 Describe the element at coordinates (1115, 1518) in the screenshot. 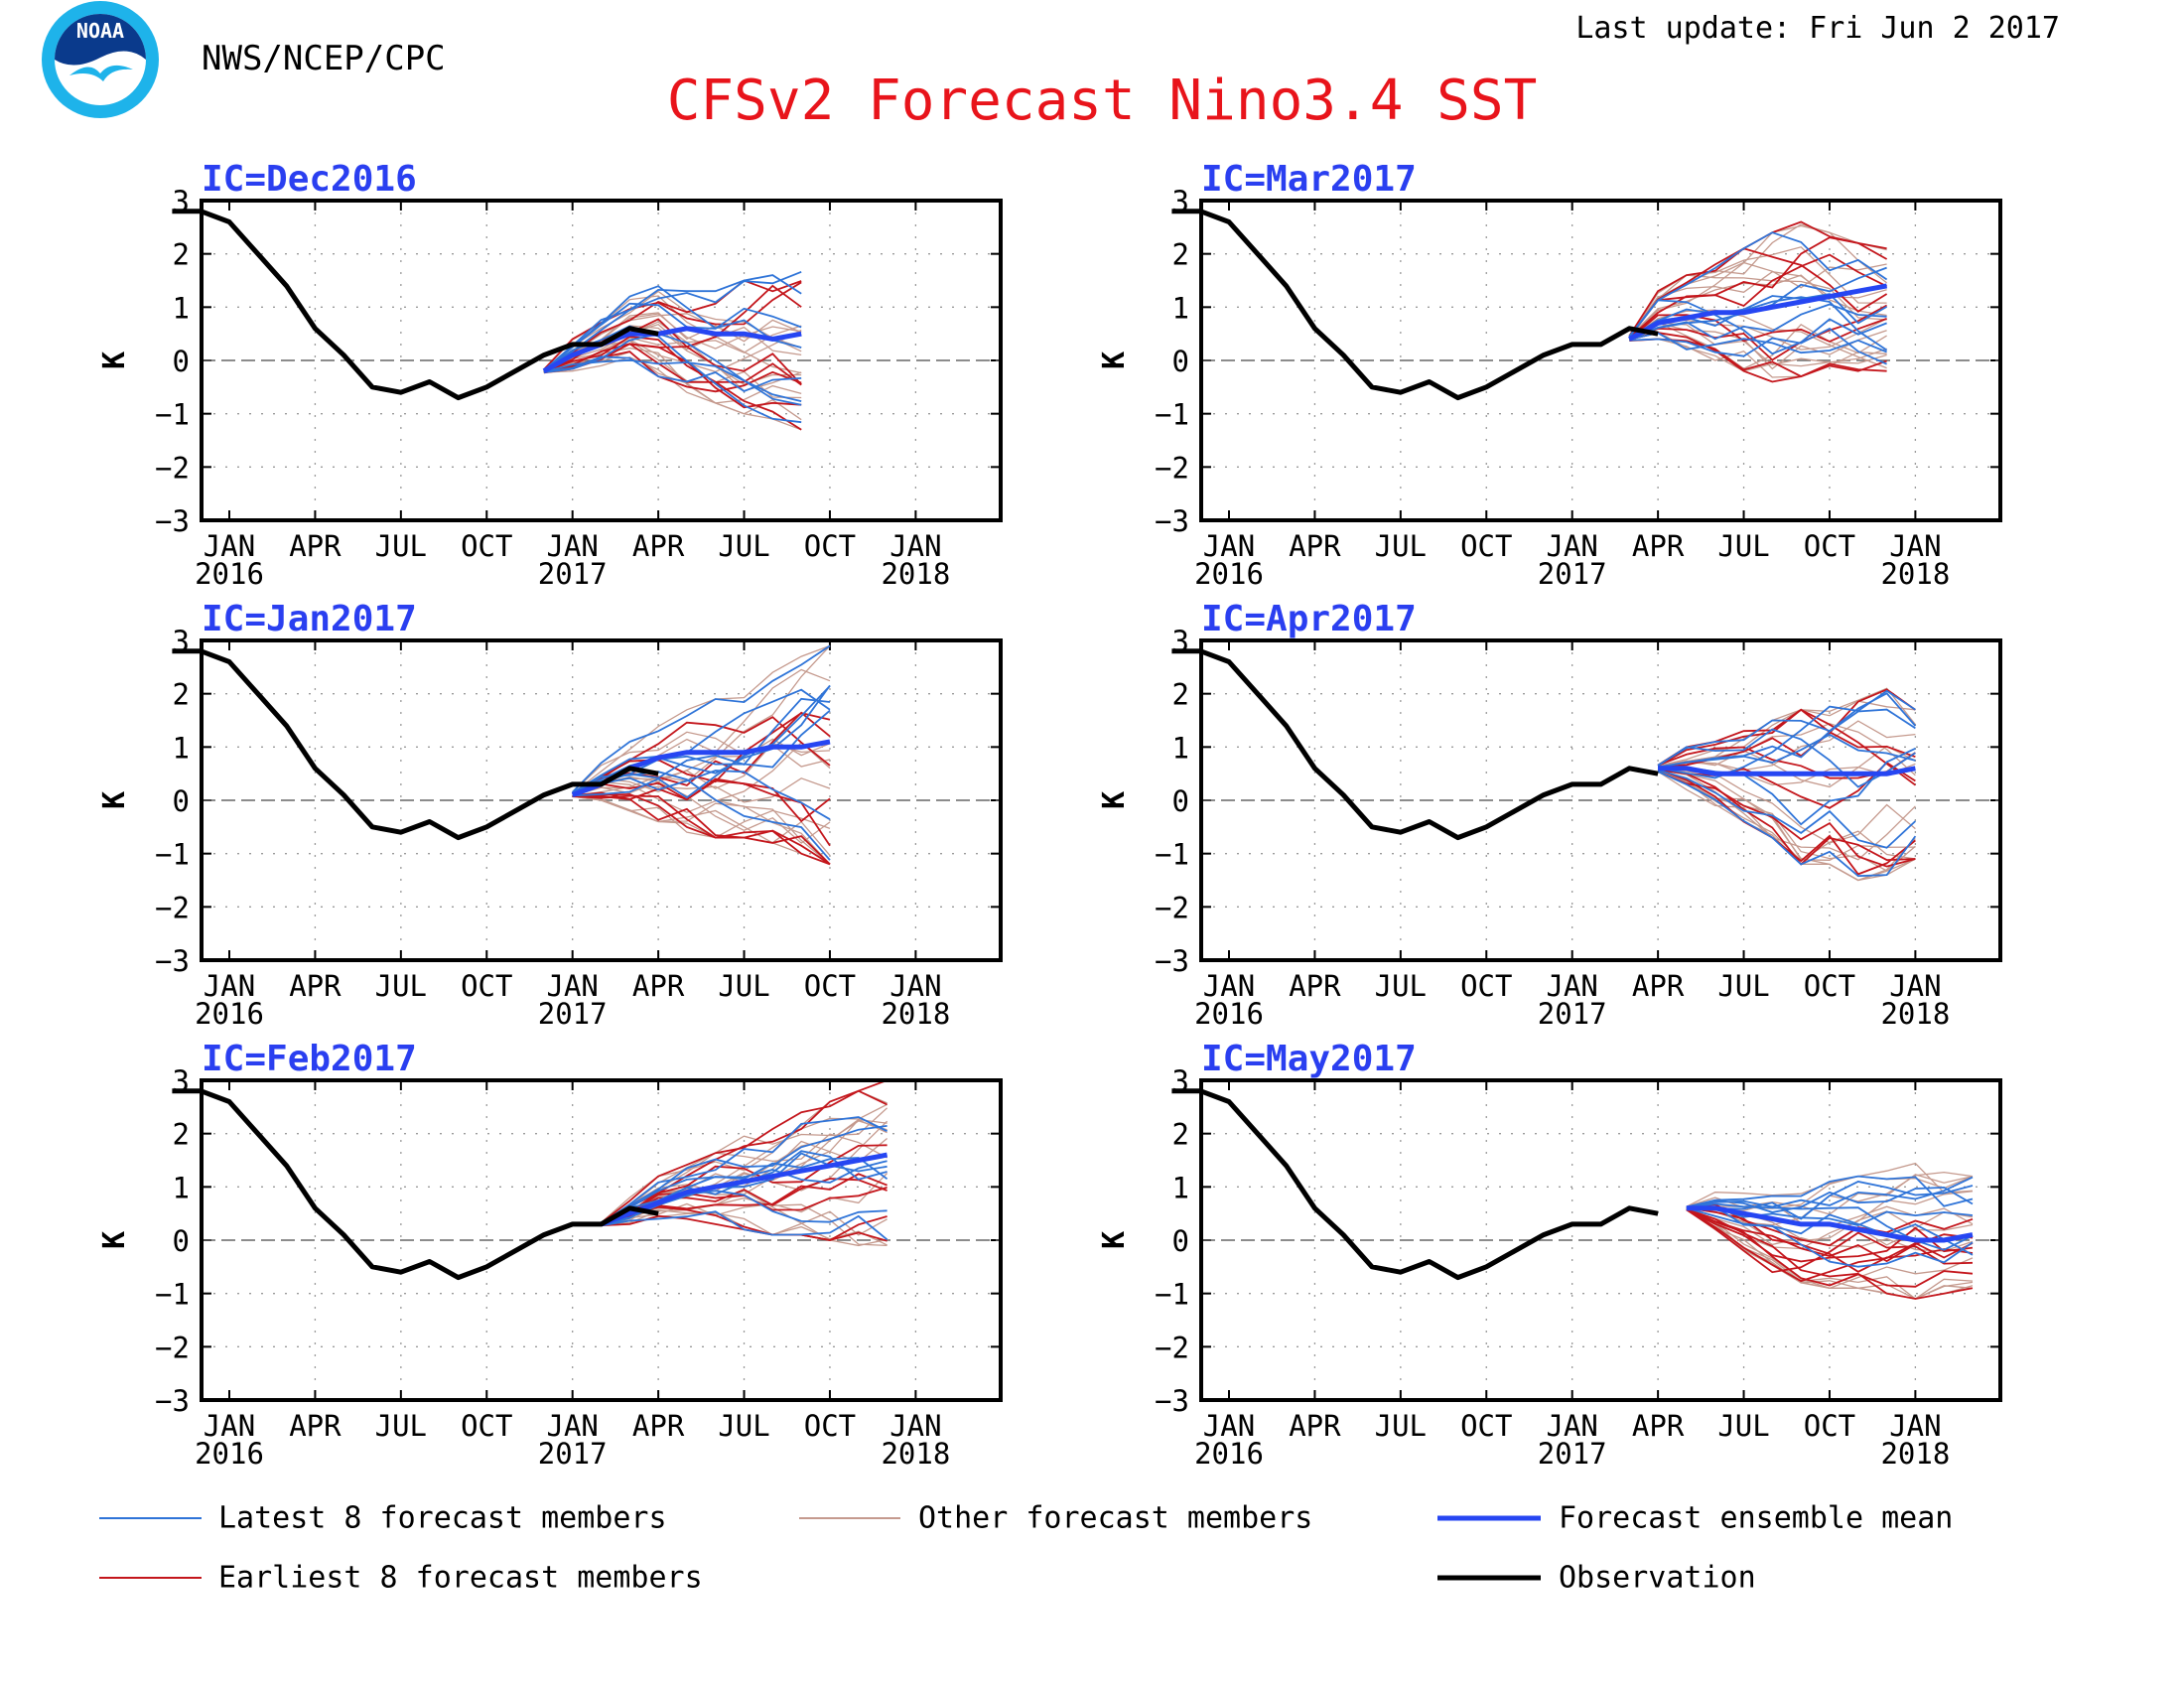

I see `legend-label-other: Other forecast members` at that location.